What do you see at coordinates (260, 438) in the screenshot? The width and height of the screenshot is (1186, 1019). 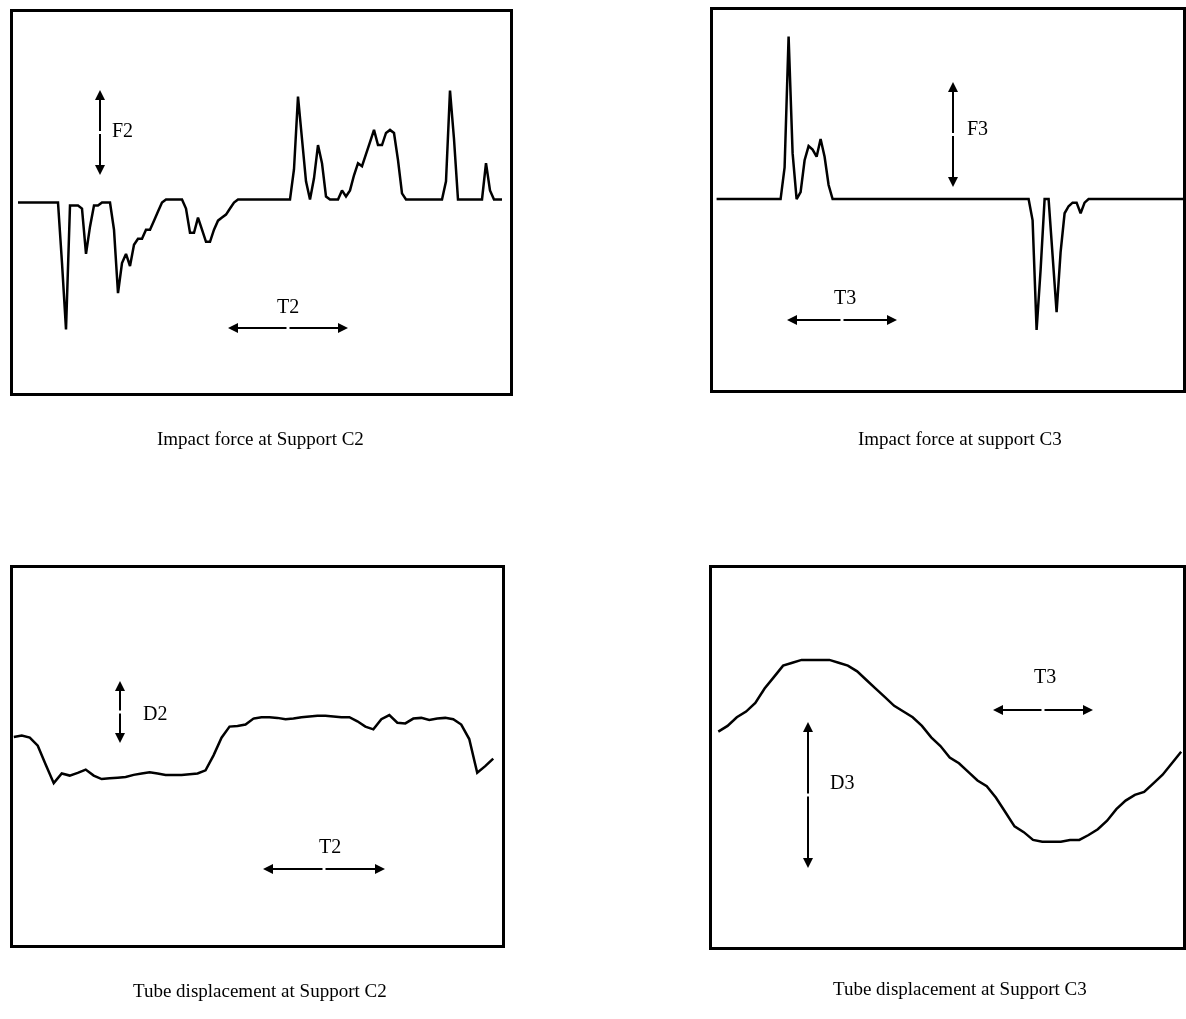 I see `text: Impact force at Support C2` at bounding box center [260, 438].